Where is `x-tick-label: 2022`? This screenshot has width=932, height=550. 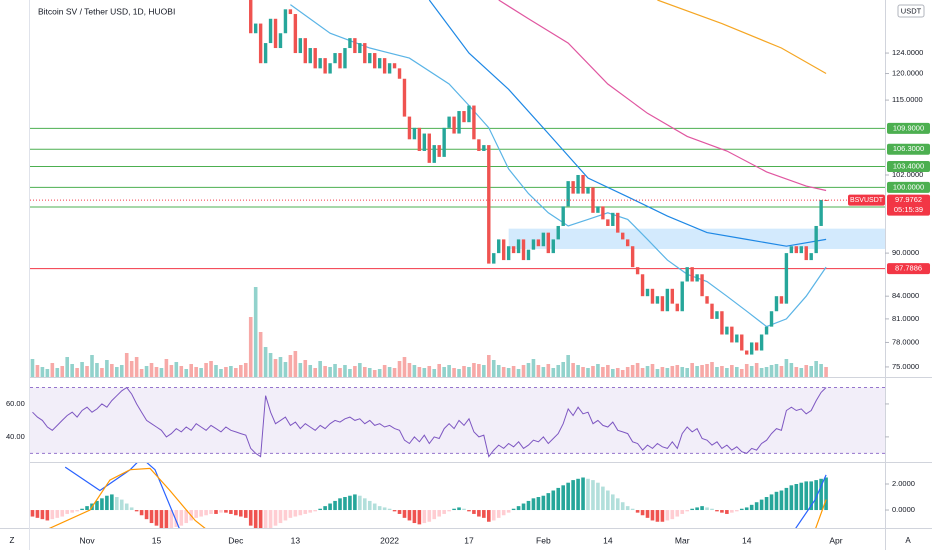 x-tick-label: 2022 is located at coordinates (389, 540).